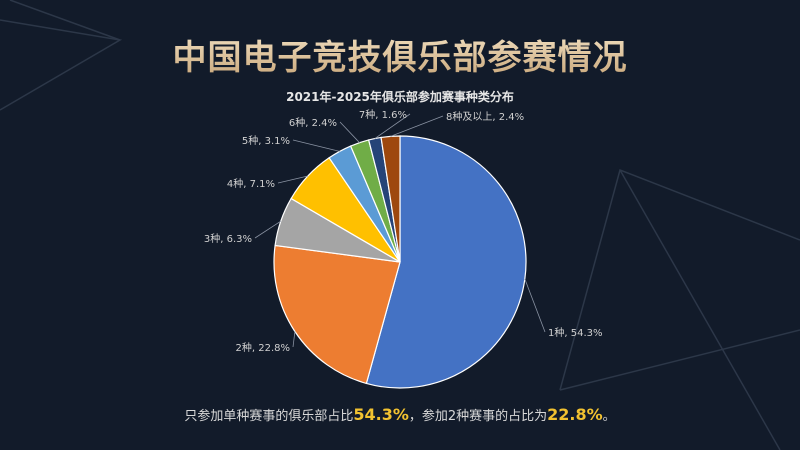 This screenshot has height=450, width=800. What do you see at coordinates (313, 122) in the screenshot?
I see `data-label: 6种, 2.4%` at bounding box center [313, 122].